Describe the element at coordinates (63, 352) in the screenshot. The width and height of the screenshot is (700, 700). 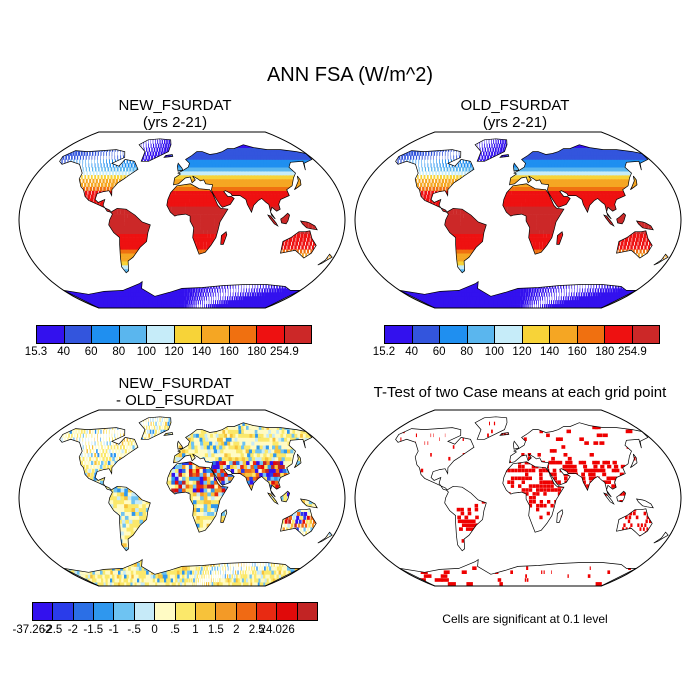
I see `colorbar-new-label: 40` at that location.